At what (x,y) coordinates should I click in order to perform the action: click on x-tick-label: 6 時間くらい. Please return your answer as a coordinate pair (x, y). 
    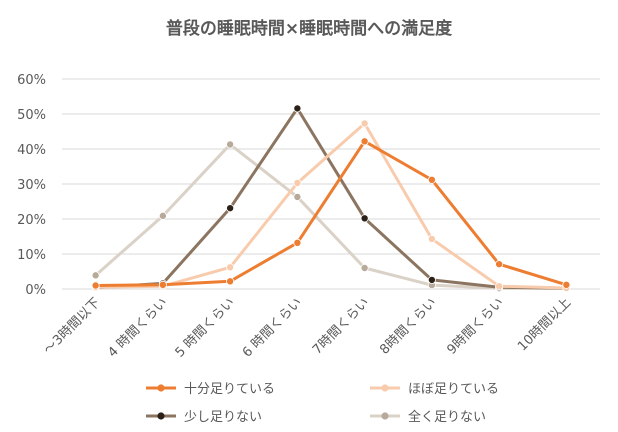
    Looking at the image, I should click on (272, 327).